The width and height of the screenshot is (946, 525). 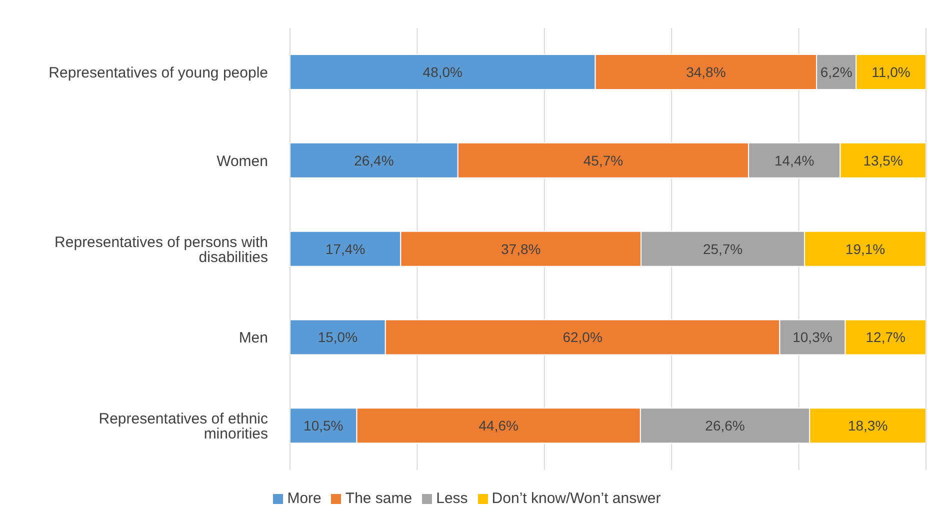 I want to click on data-label: 37,8%, so click(x=521, y=248).